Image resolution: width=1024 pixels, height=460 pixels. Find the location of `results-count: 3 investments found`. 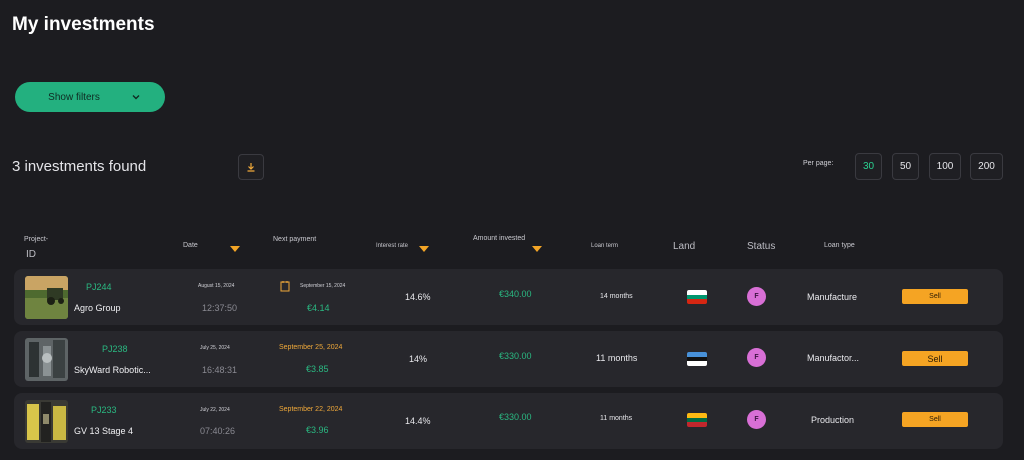

results-count: 3 investments found is located at coordinates (79, 166).